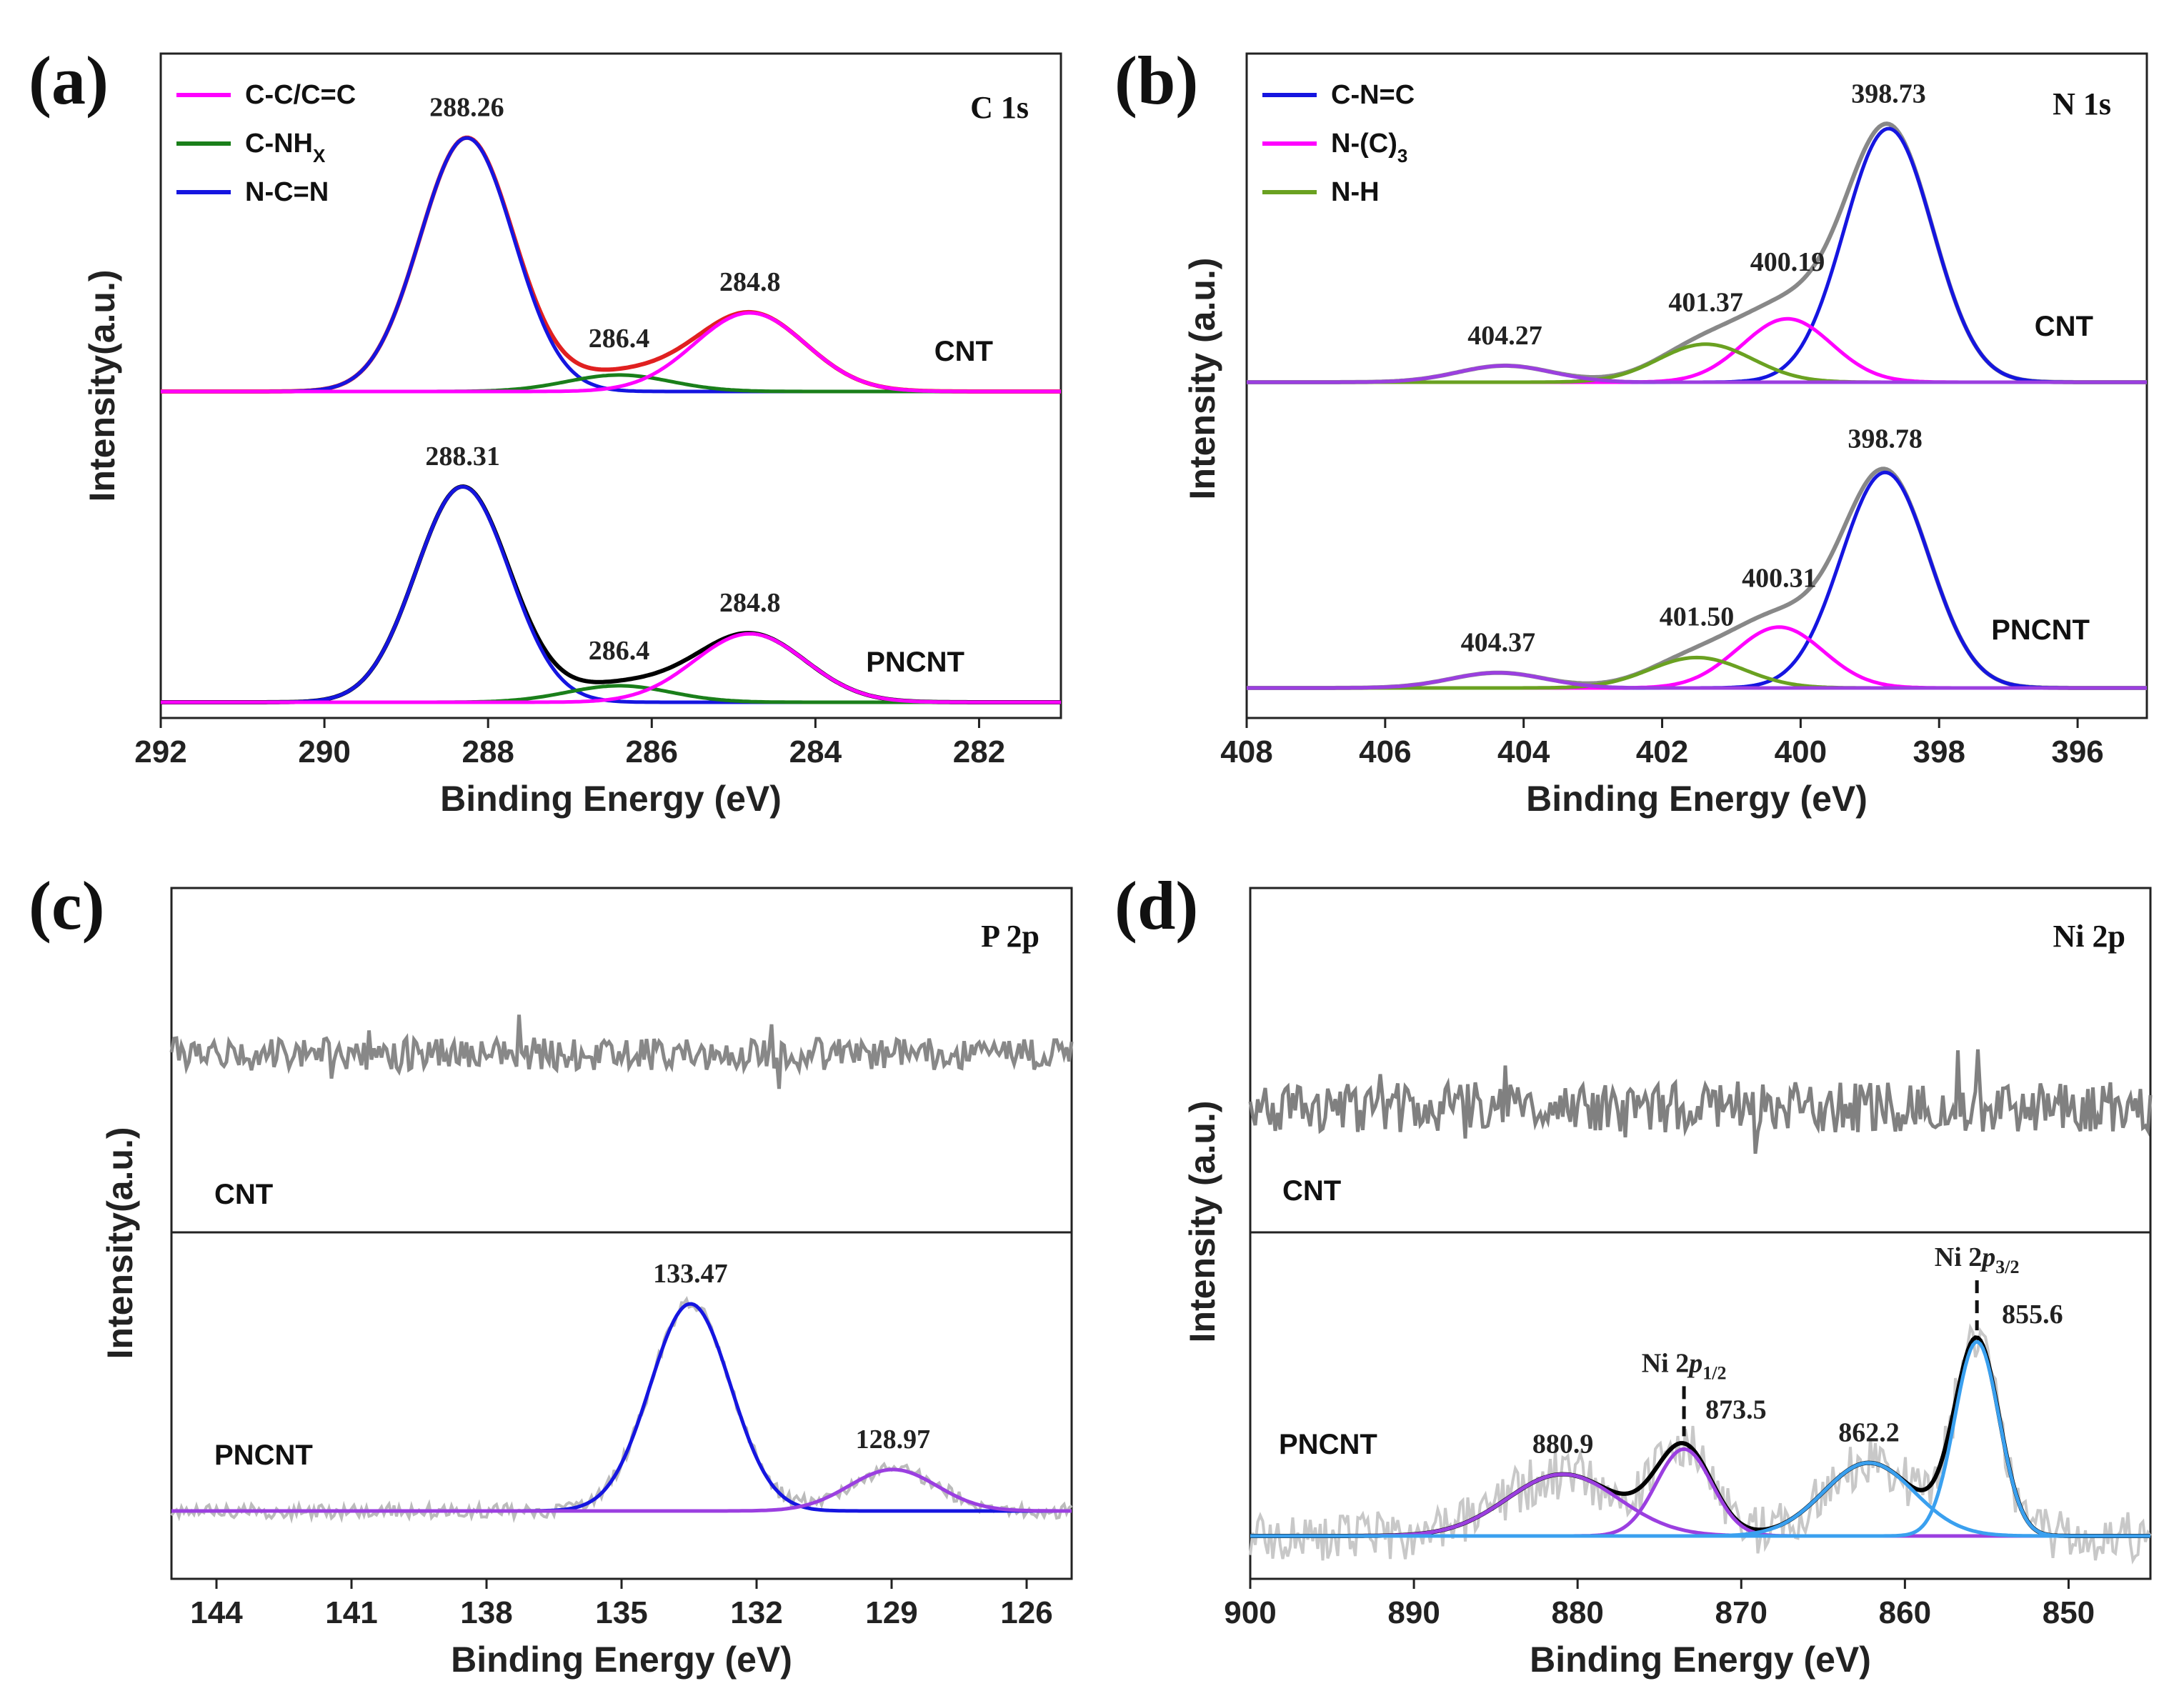  What do you see at coordinates (2032, 1315) in the screenshot?
I see `peak-value-label: 855.6` at bounding box center [2032, 1315].